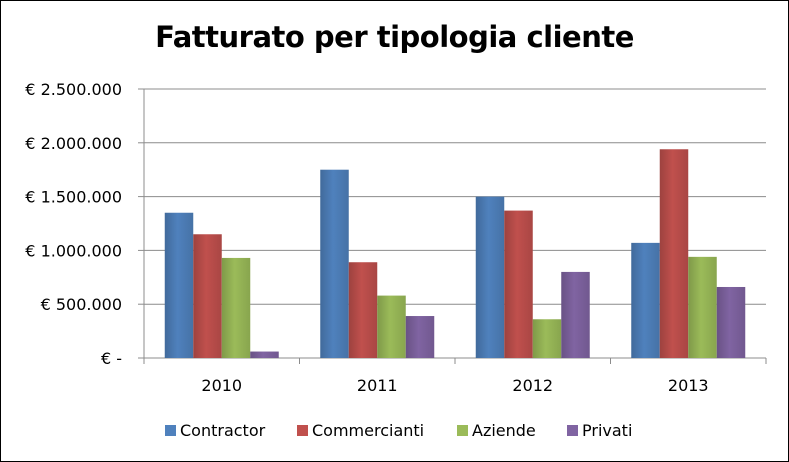 This screenshot has width=789, height=462. I want to click on x-tick-label: 2010, so click(221, 385).